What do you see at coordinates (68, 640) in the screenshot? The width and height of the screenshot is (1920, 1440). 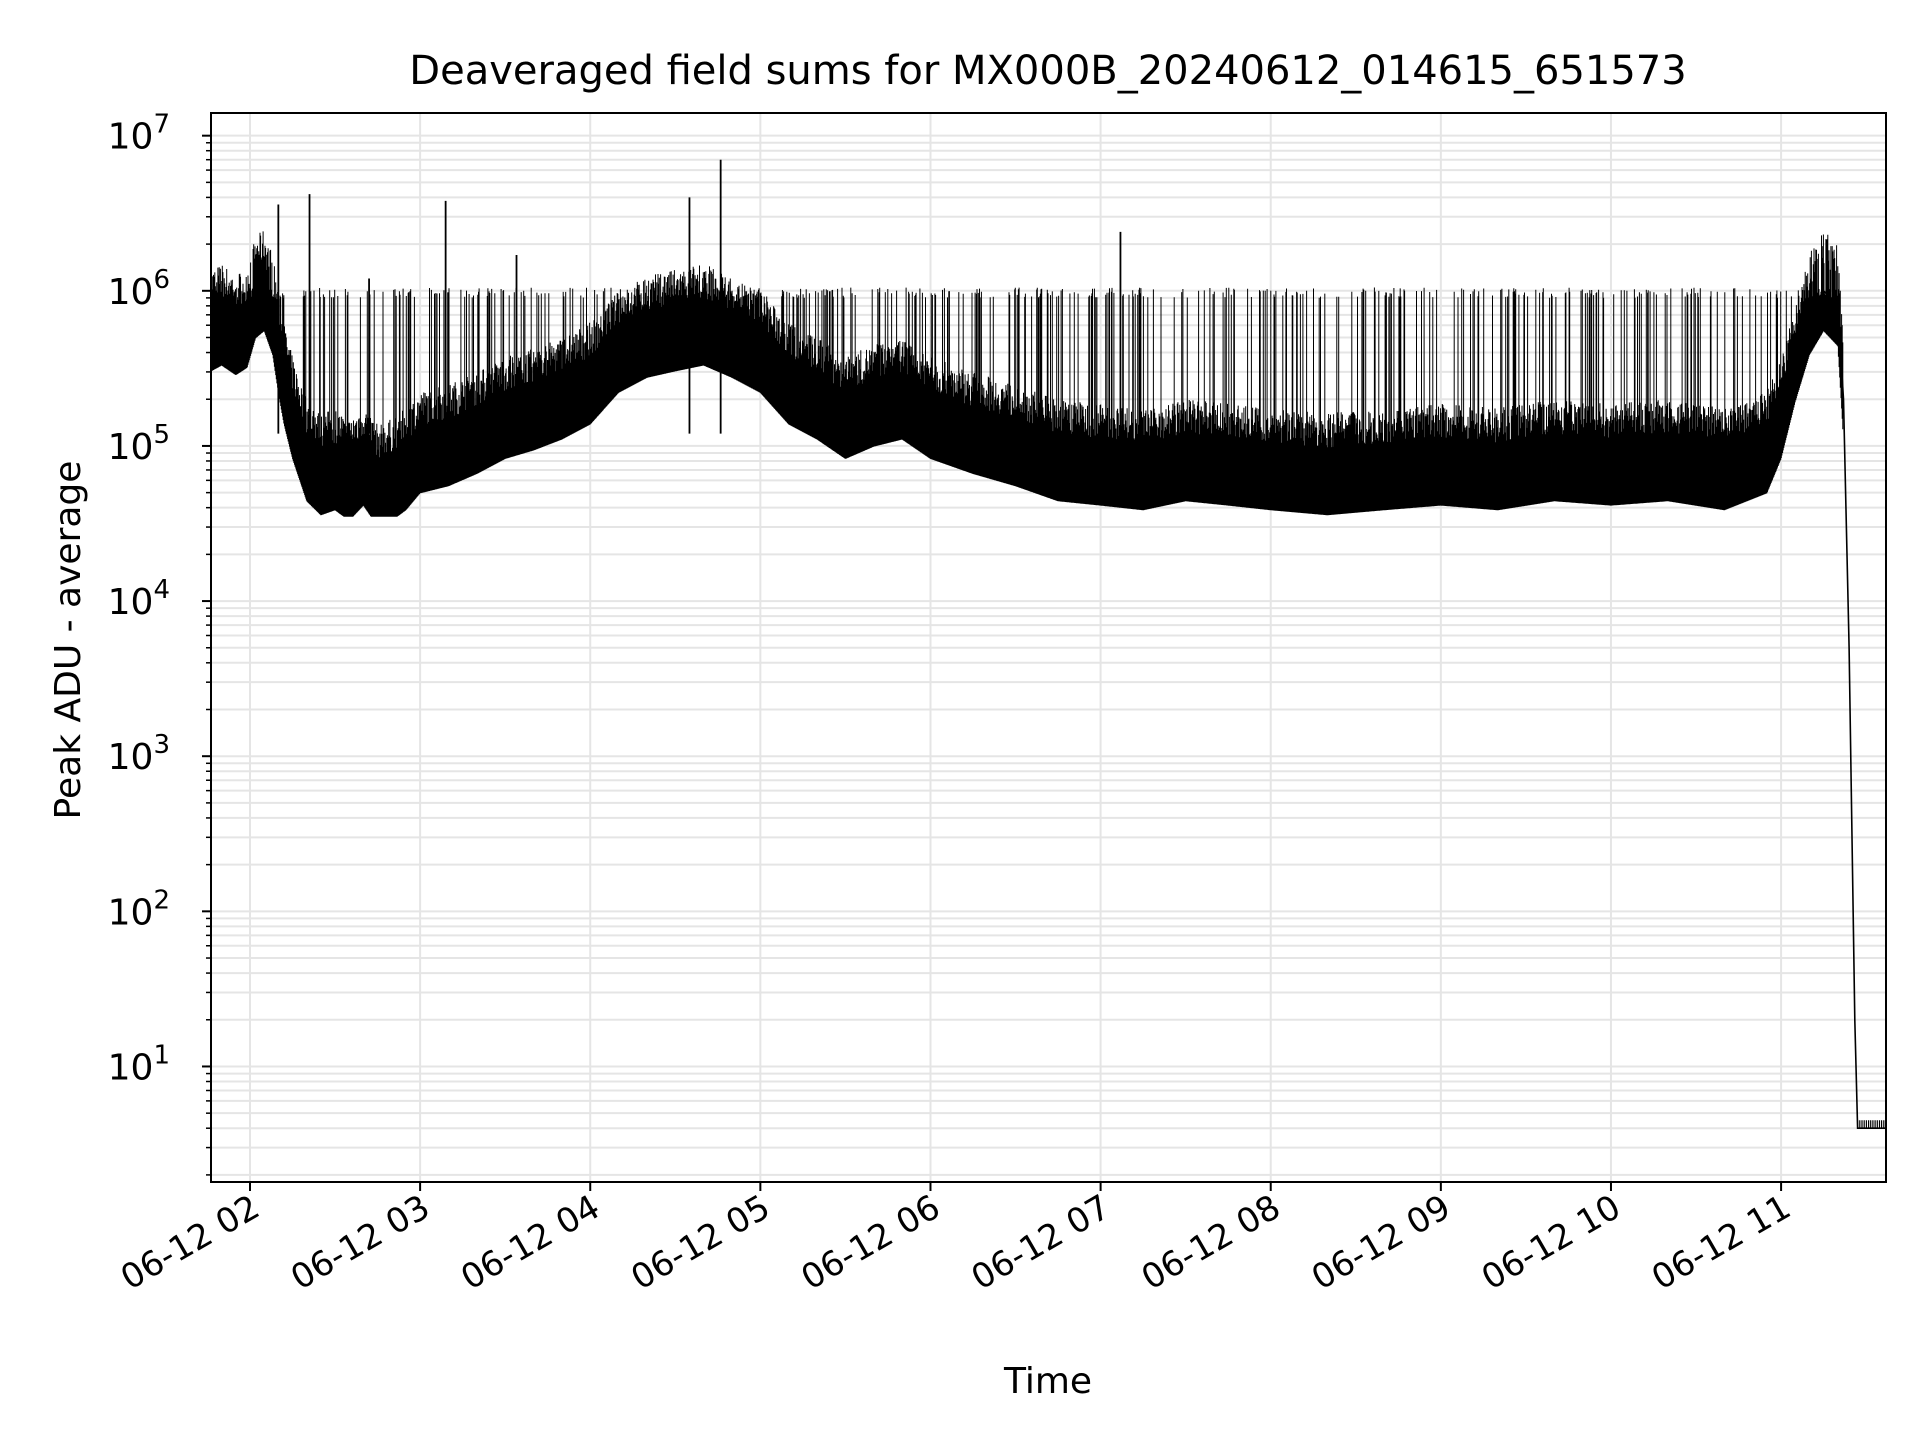 I see `y-axis-label: Peak ADU - average` at bounding box center [68, 640].